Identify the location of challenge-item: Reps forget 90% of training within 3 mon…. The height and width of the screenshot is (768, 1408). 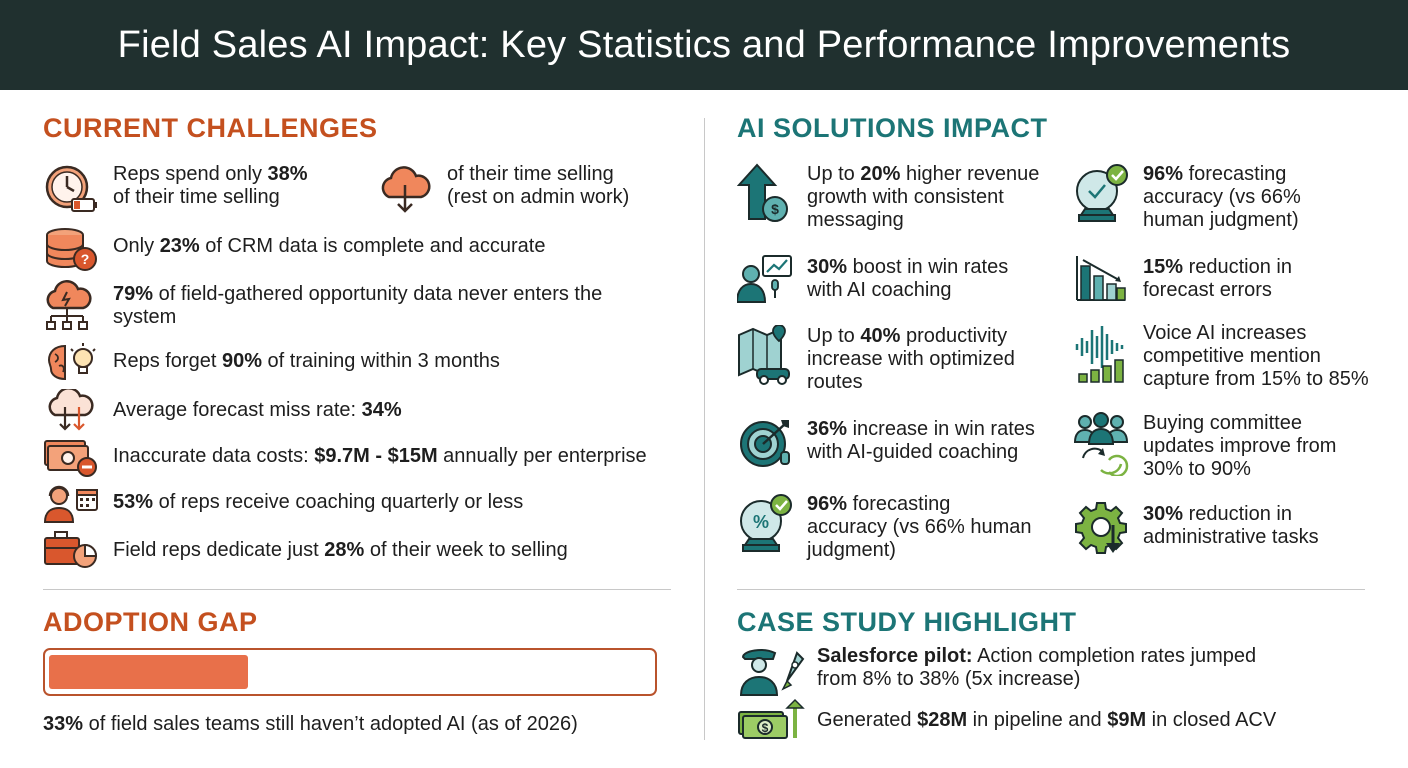
(271, 362).